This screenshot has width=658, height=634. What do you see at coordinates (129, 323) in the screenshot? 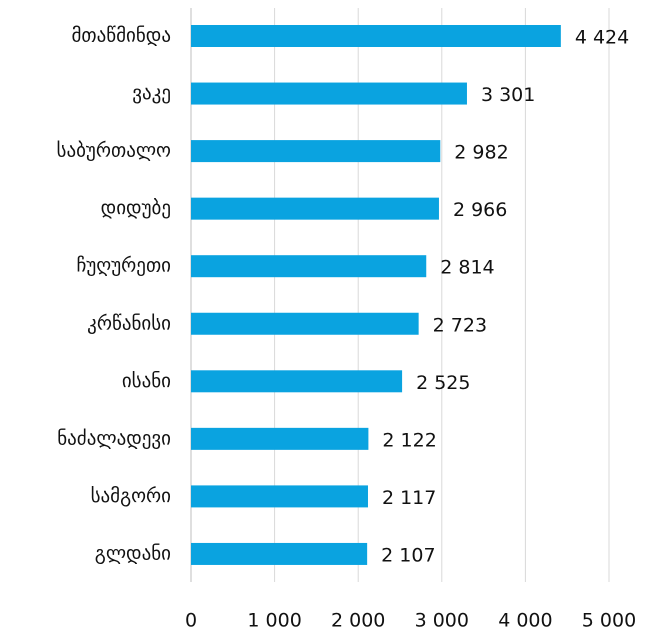
I see `y-tick-label: კრწანისი` at bounding box center [129, 323].